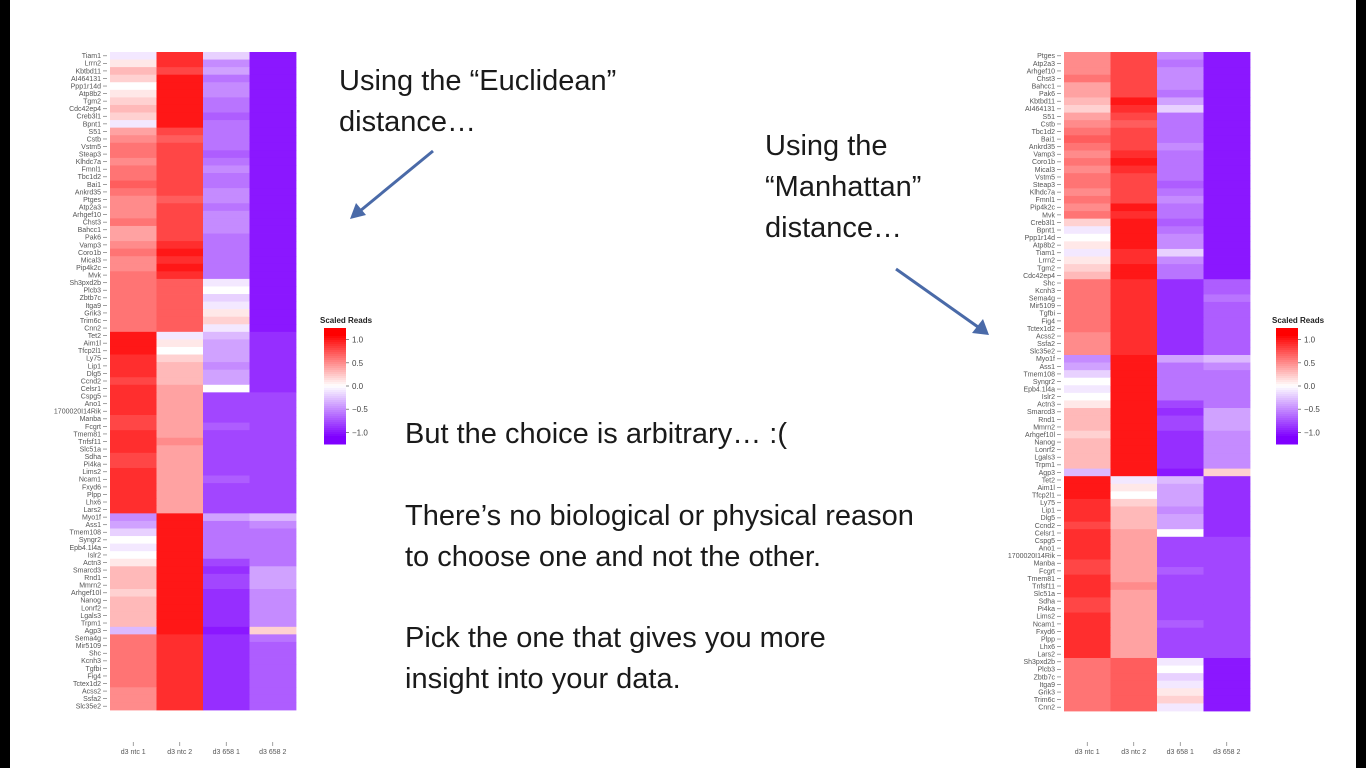 The image size is (1366, 768). What do you see at coordinates (1087, 752) in the screenshot?
I see `column-label: d3 ntc 1` at bounding box center [1087, 752].